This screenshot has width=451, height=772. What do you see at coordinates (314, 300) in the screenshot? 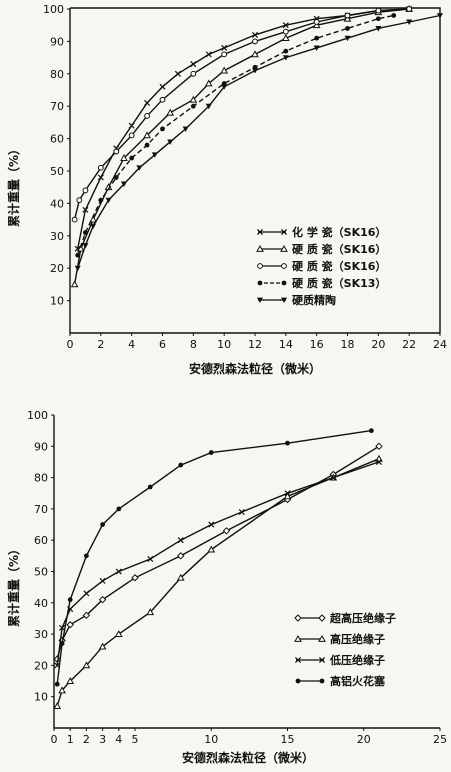
I see `legend-label: 硬质精陶` at bounding box center [314, 300].